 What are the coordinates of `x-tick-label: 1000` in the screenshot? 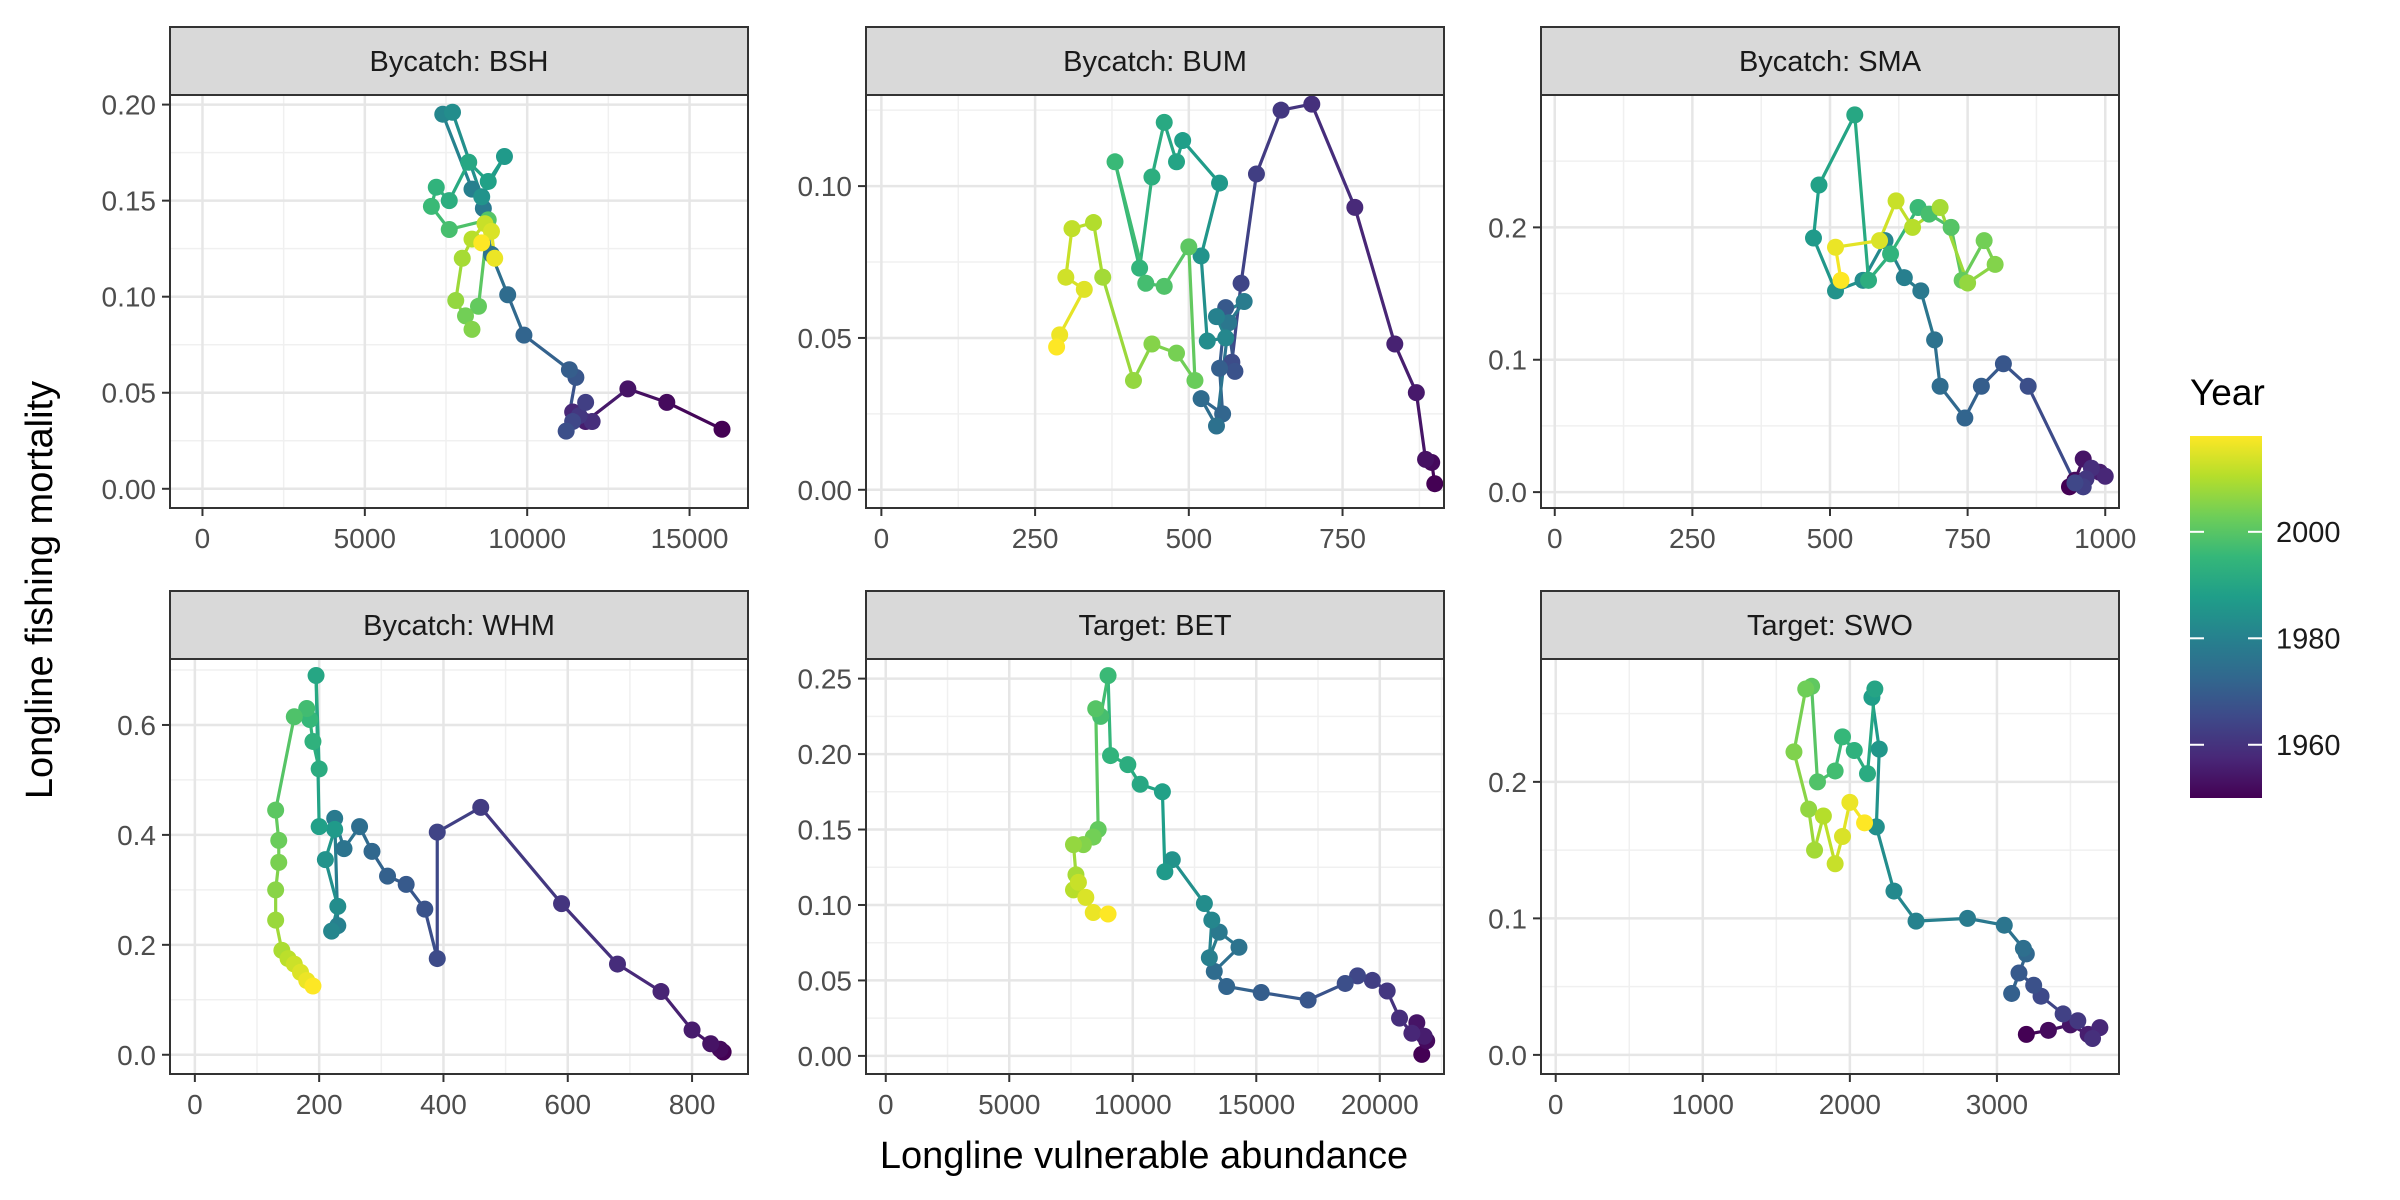 It's located at (2105, 538).